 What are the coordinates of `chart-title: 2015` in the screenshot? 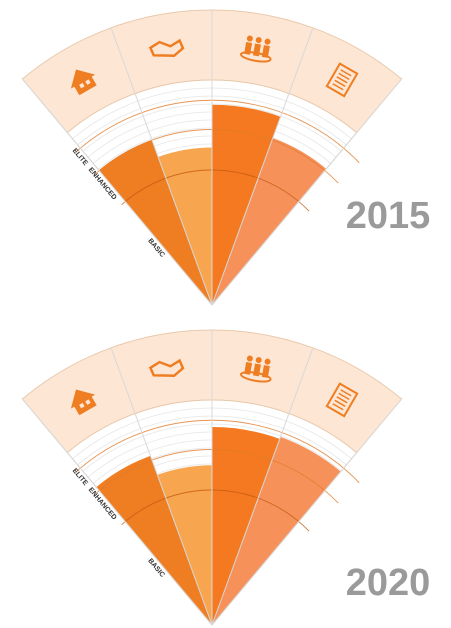 It's located at (388, 216).